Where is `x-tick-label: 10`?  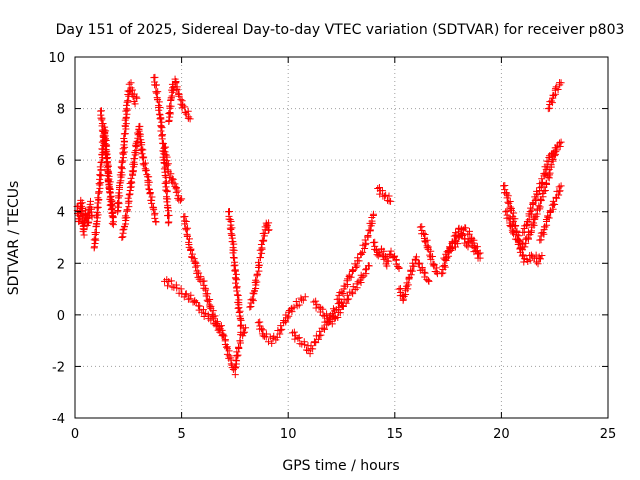 x-tick-label: 10 is located at coordinates (288, 434).